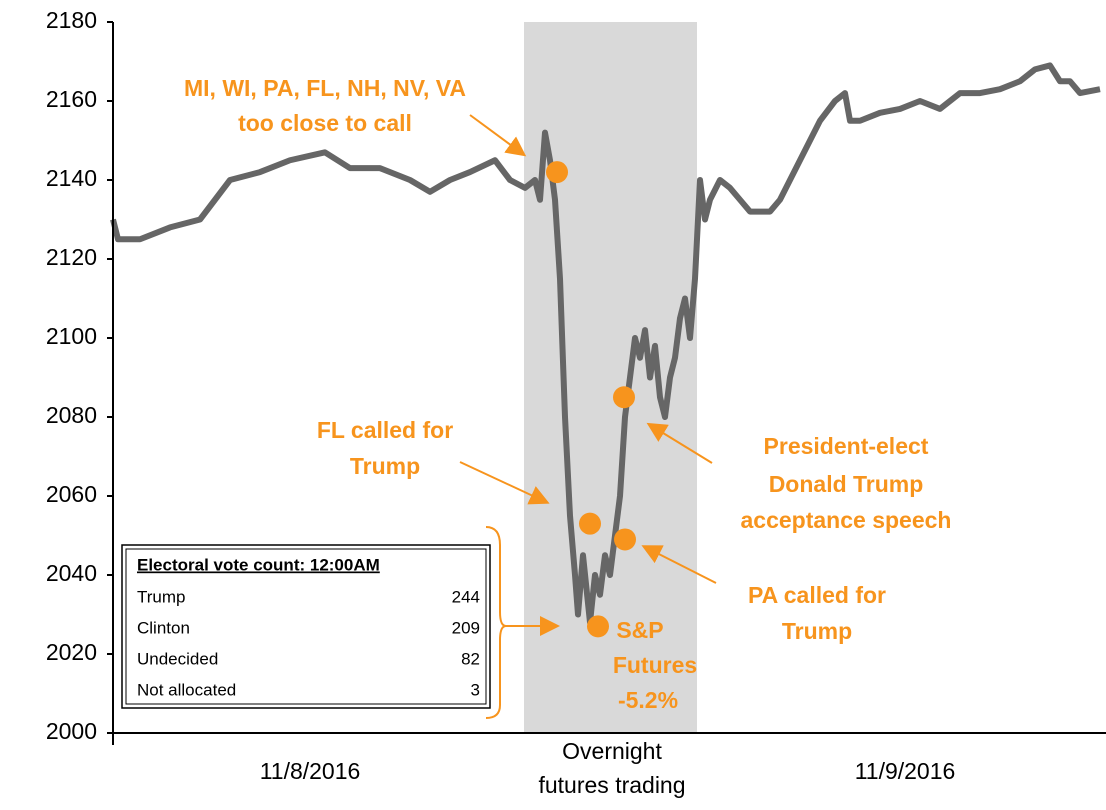 This screenshot has height=810, width=1106. What do you see at coordinates (466, 596) in the screenshot?
I see `table-cell: 244` at bounding box center [466, 596].